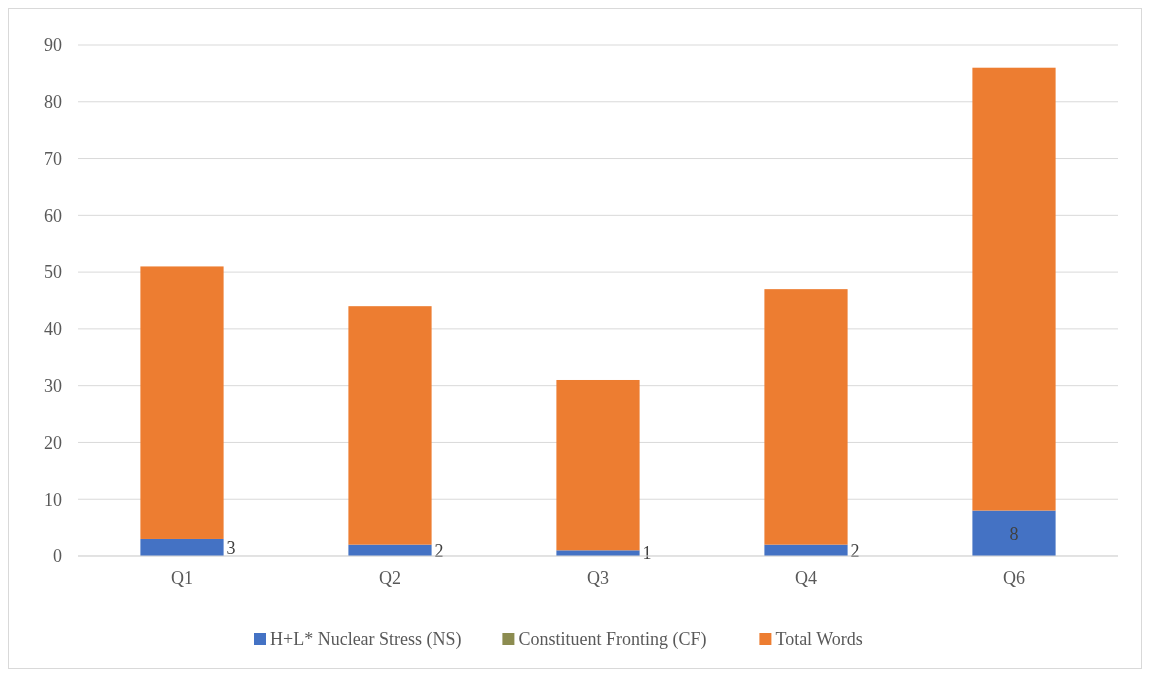 The height and width of the screenshot is (677, 1150). What do you see at coordinates (231, 547) in the screenshot?
I see `data-label: 3` at bounding box center [231, 547].